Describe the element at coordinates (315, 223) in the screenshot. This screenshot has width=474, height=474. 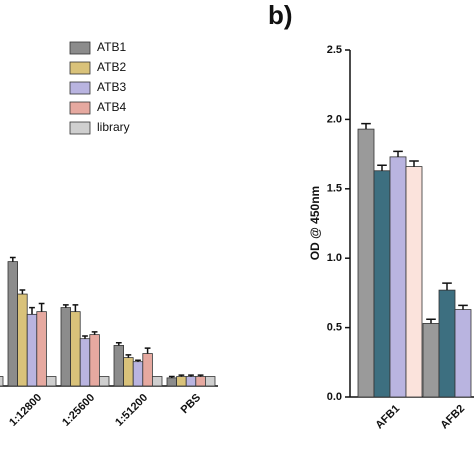
I see `y-axis-label: OD @ 450nm` at that location.